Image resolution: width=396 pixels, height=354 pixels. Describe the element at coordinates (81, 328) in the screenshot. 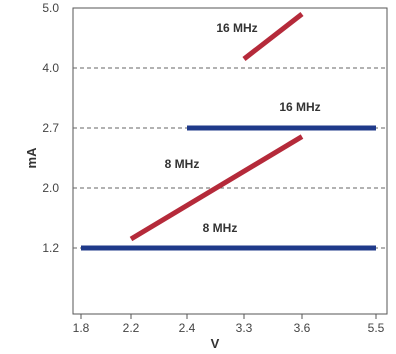

I see `x-tick-label: 1.8` at that location.